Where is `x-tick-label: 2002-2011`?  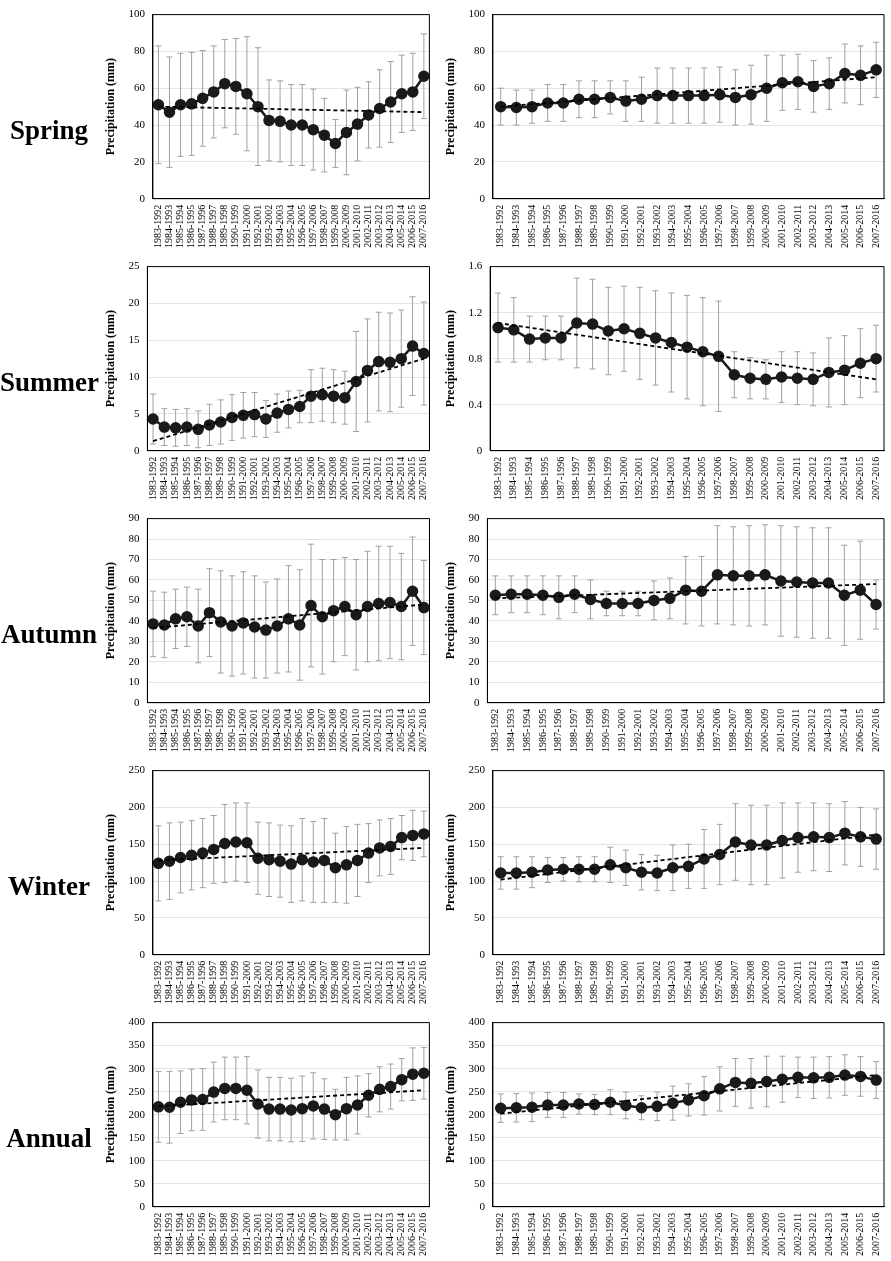
x-tick-label: 2002-2011 is located at coordinates (368, 982).